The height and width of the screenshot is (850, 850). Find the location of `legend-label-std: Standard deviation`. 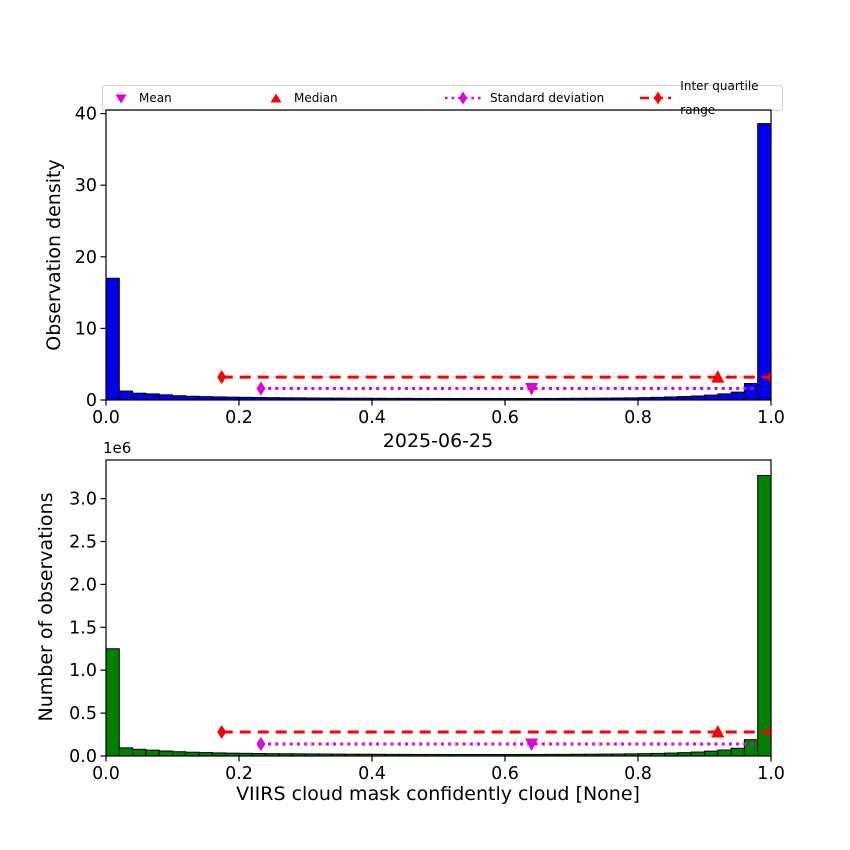

legend-label-std: Standard deviation is located at coordinates (547, 98).